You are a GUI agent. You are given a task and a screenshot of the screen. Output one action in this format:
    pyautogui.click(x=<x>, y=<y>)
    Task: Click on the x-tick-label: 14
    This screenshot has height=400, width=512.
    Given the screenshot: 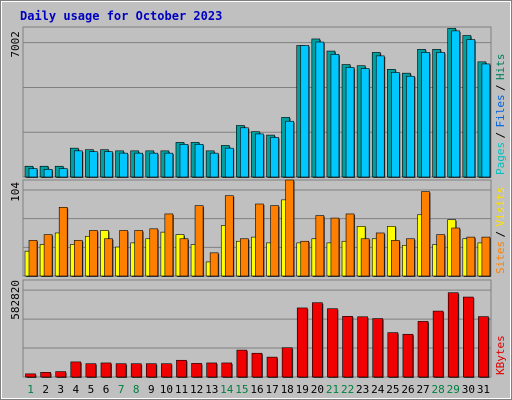 What is the action you would take?
    pyautogui.click(x=227, y=389)
    